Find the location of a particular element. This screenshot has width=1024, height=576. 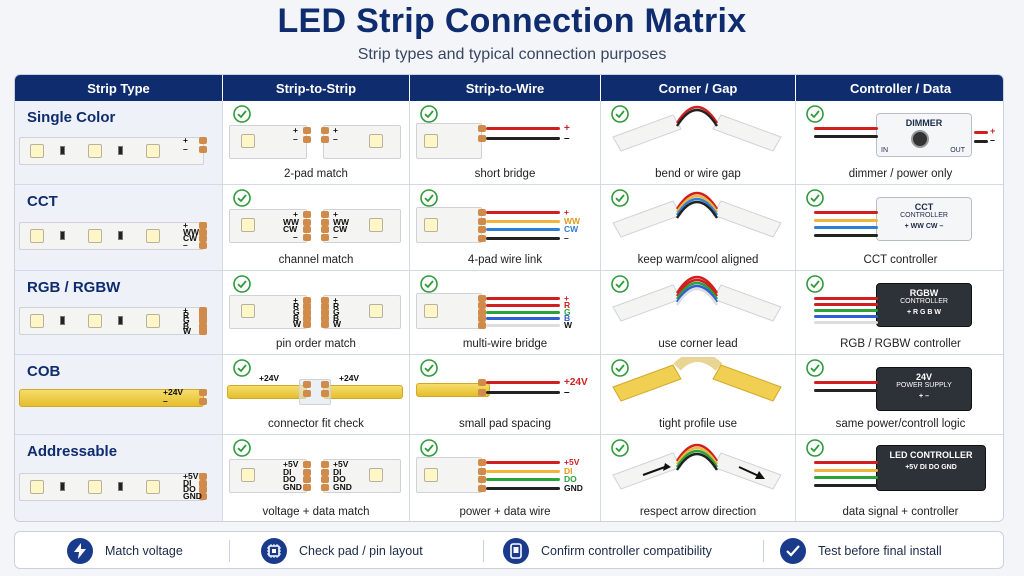

controller-pins: + R G B W is located at coordinates (924, 312).